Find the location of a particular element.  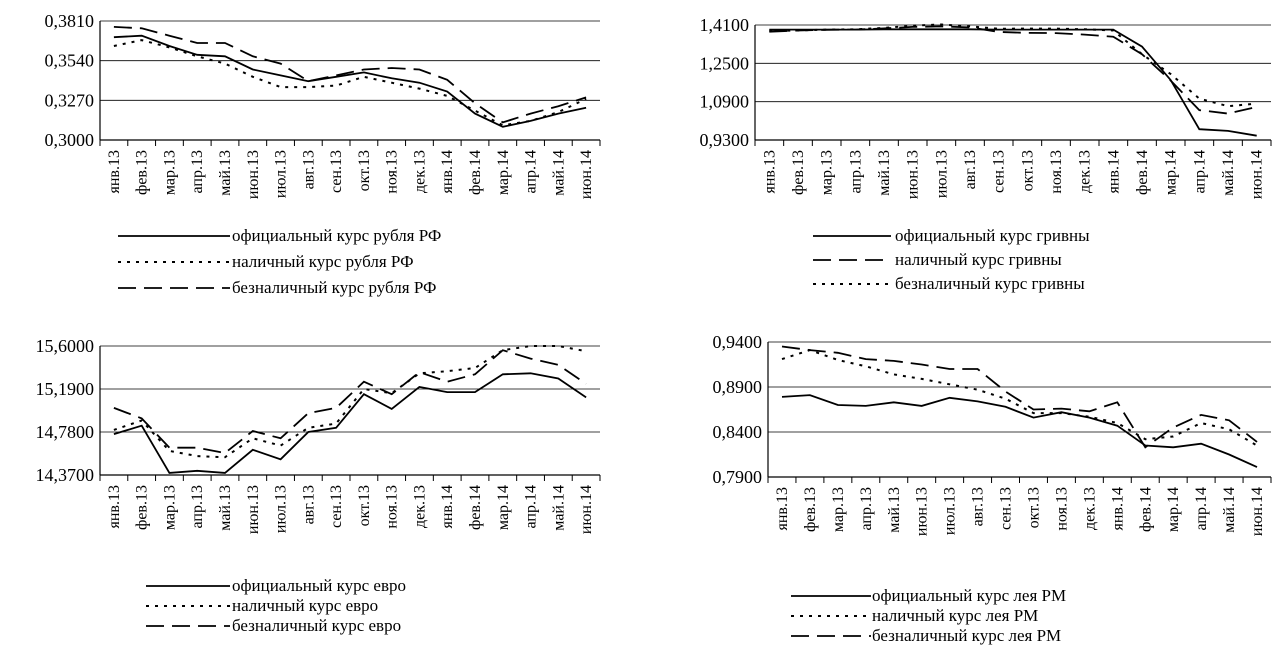

legend-label: безналичный курс гривны is located at coordinates (990, 283).